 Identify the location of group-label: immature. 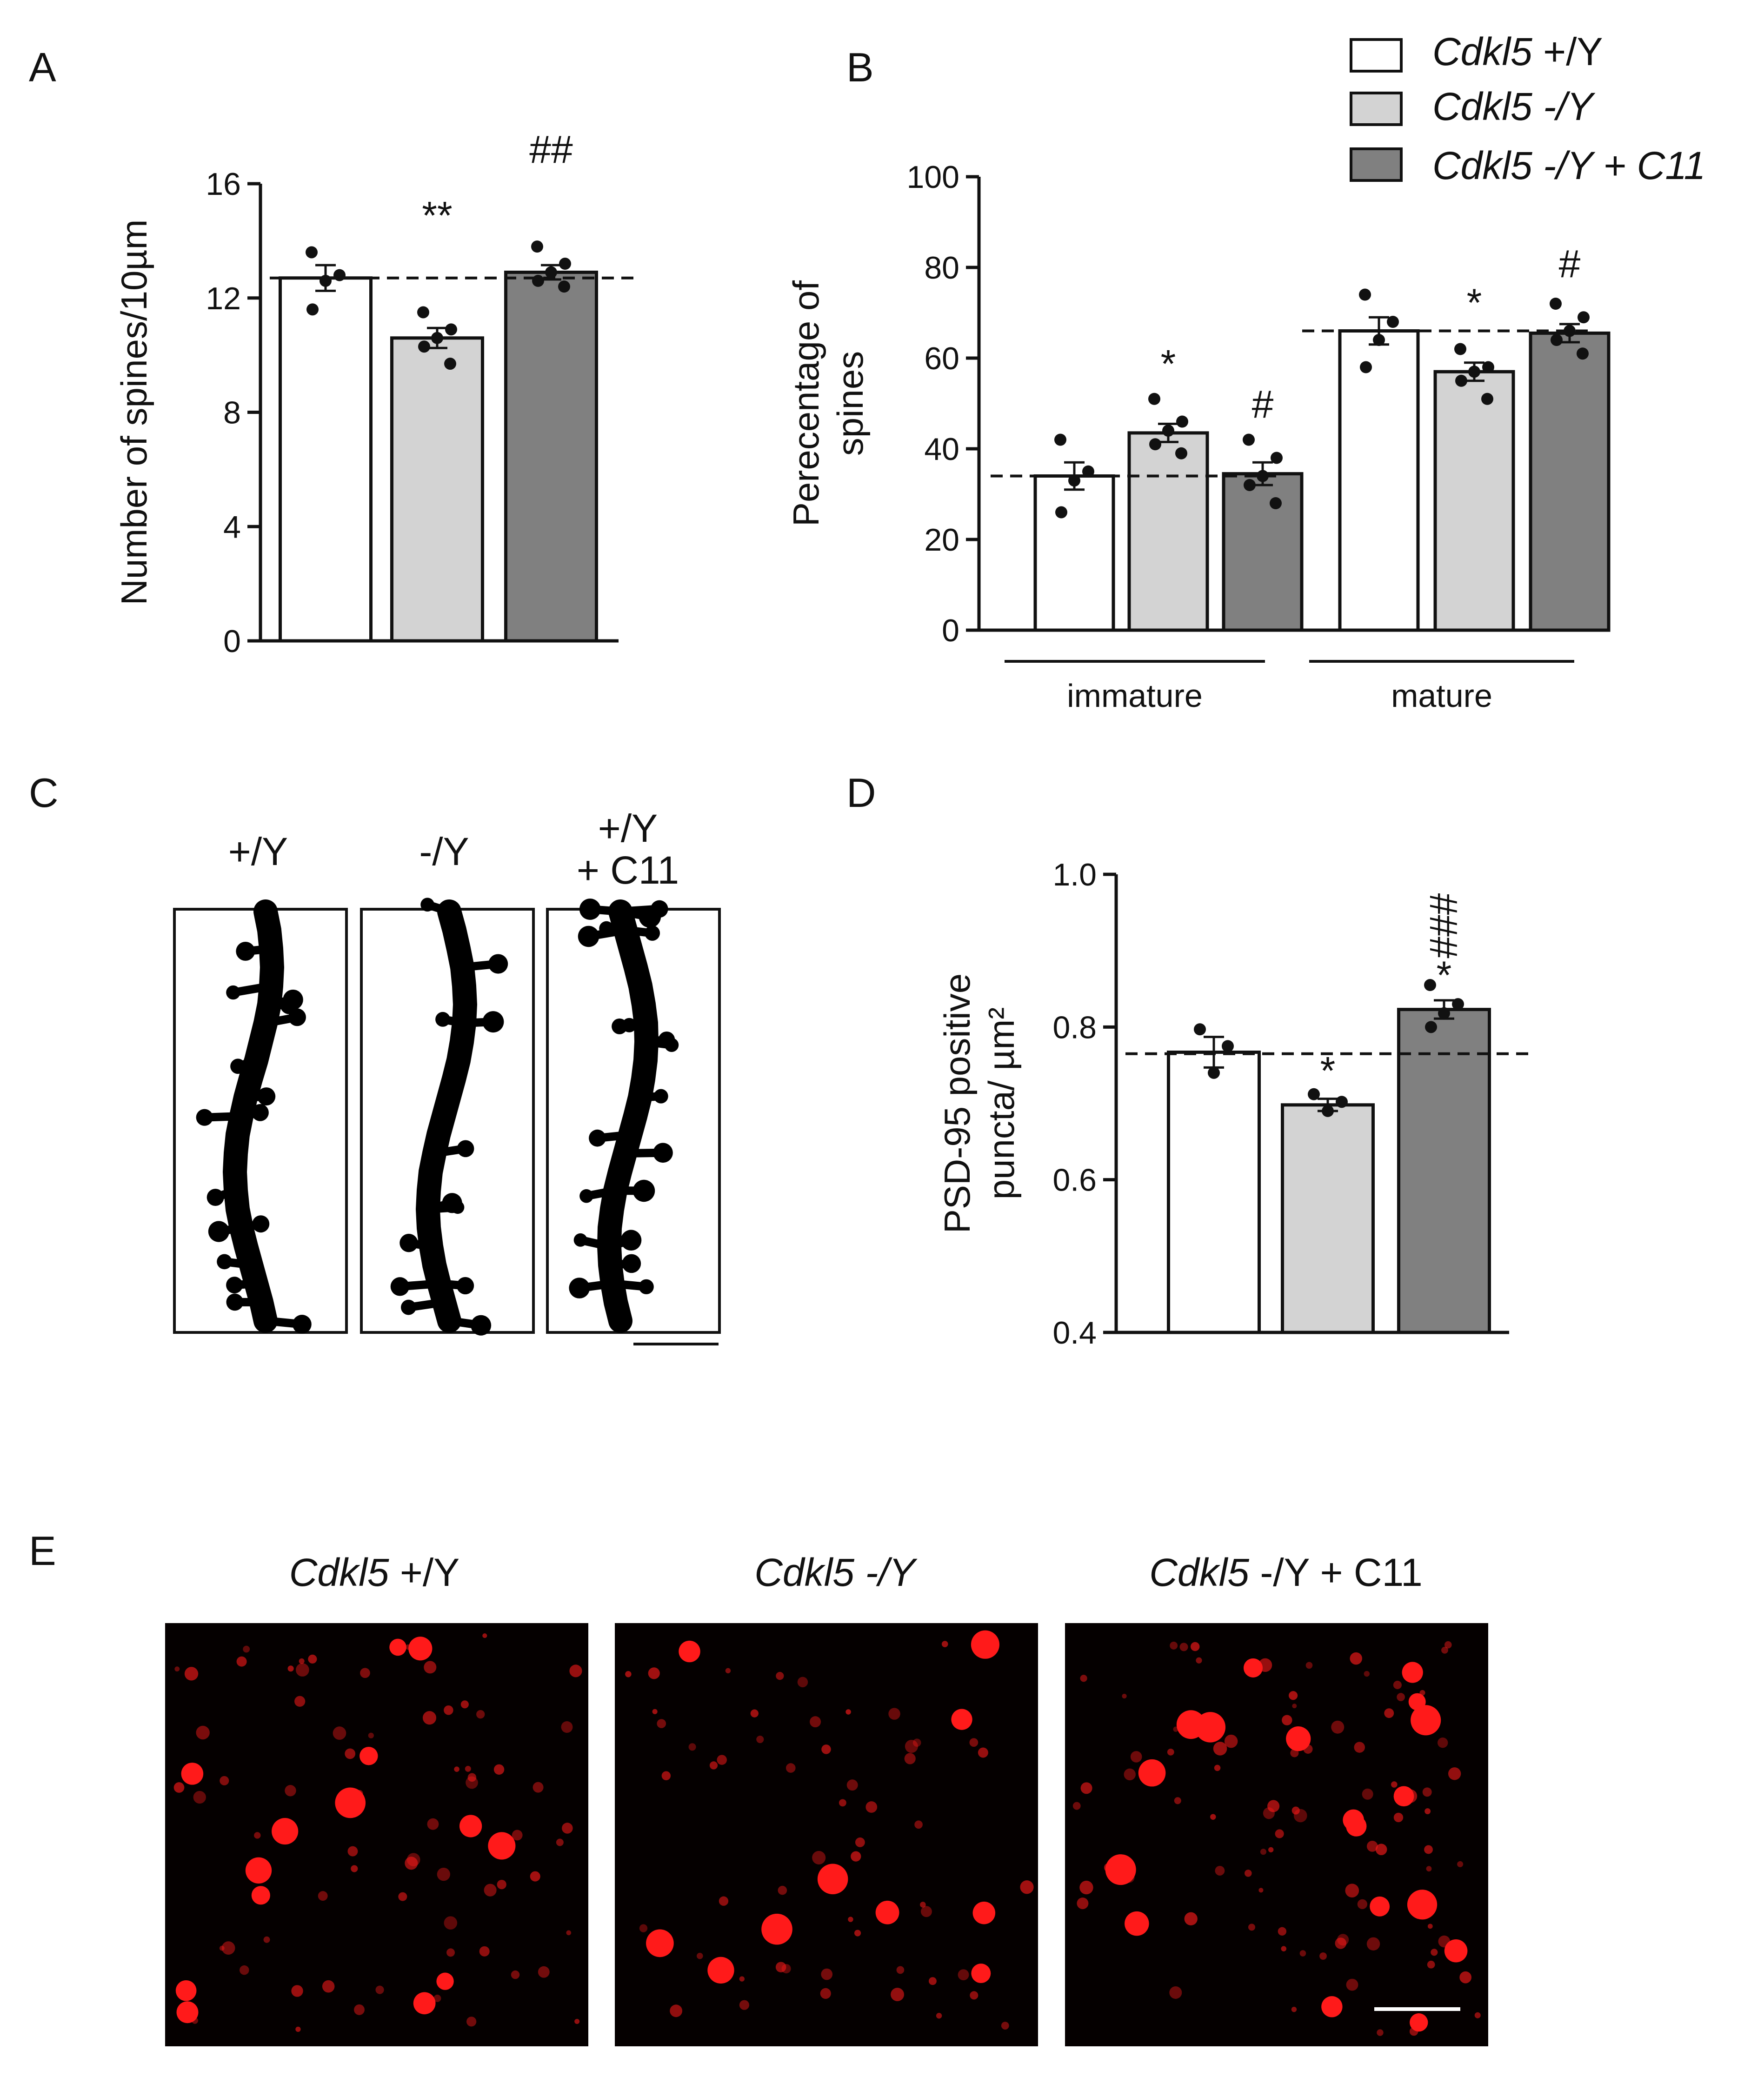
(1135, 696).